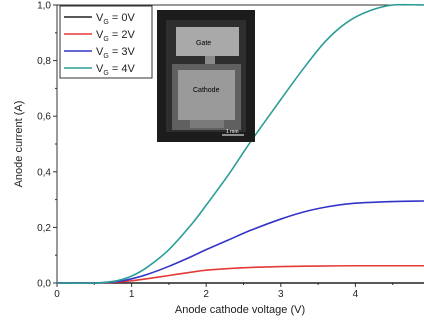 This screenshot has width=424, height=323. What do you see at coordinates (115, 70) in the screenshot?
I see `legend-label: VG = 4V` at bounding box center [115, 70].